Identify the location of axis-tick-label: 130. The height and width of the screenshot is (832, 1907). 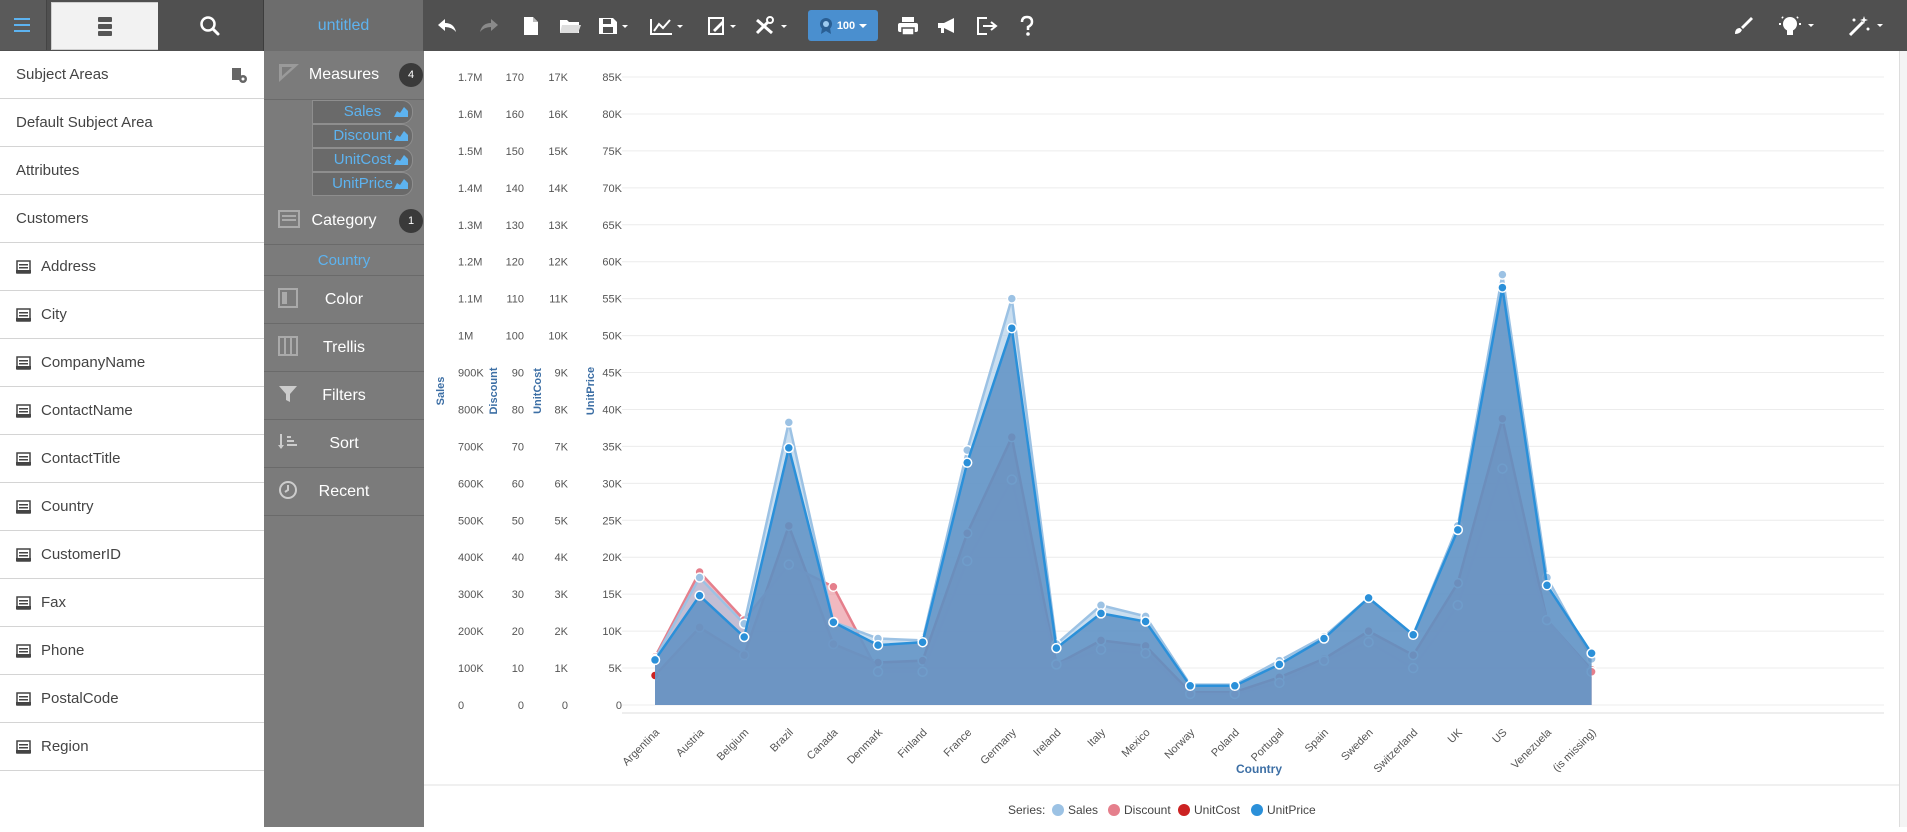
(515, 226).